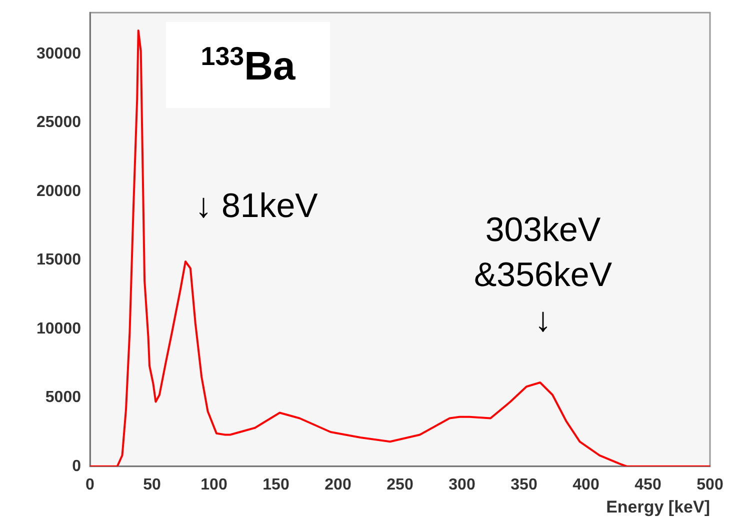  I want to click on annotation: ↓ 81keV, so click(256, 206).